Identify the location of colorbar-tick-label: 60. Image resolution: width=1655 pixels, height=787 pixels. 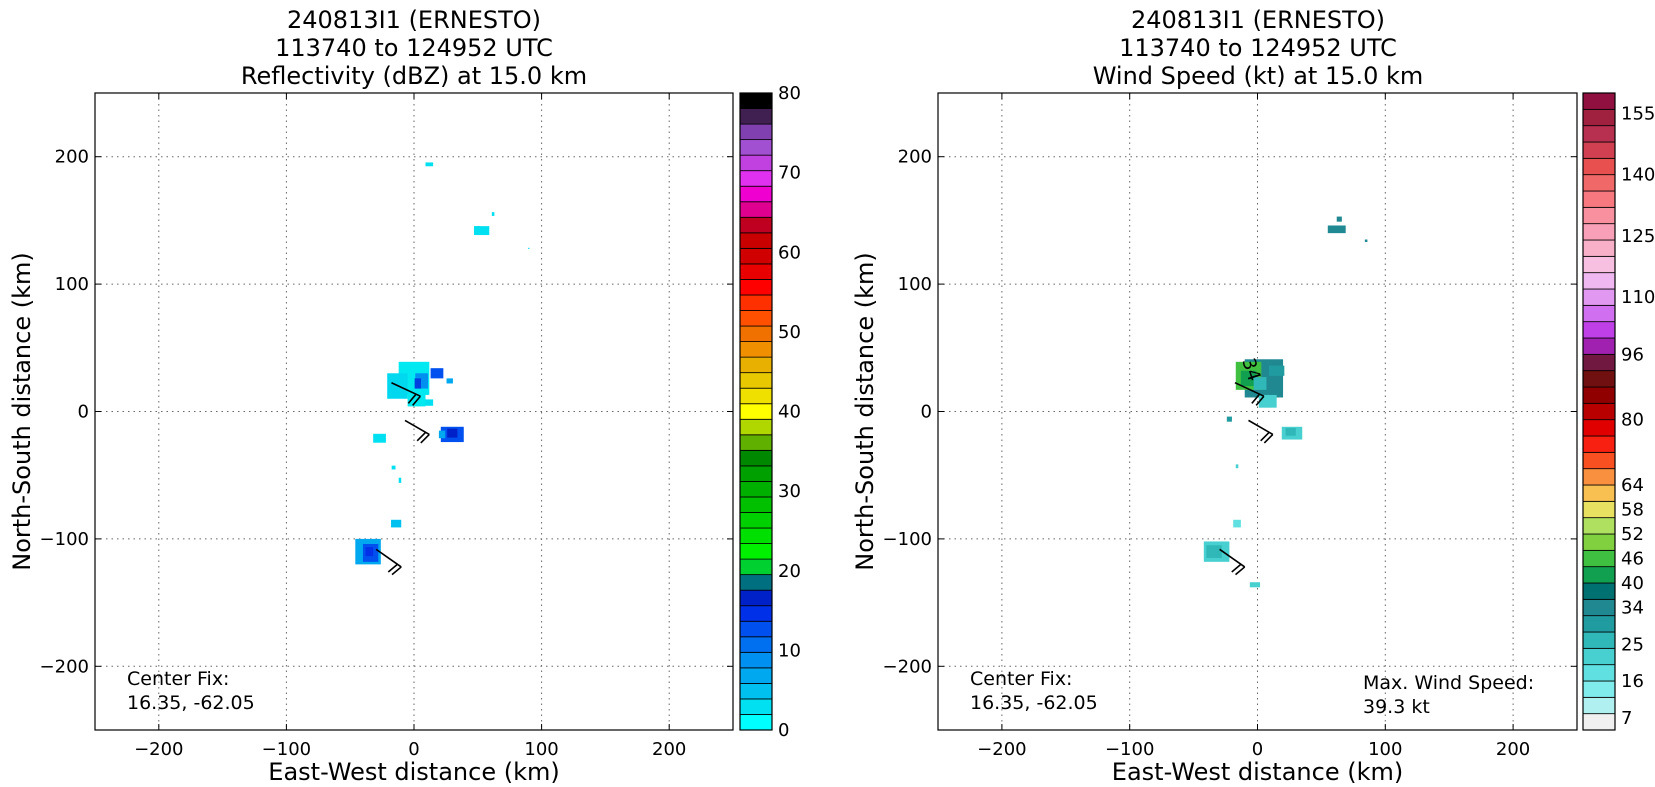
(789, 252).